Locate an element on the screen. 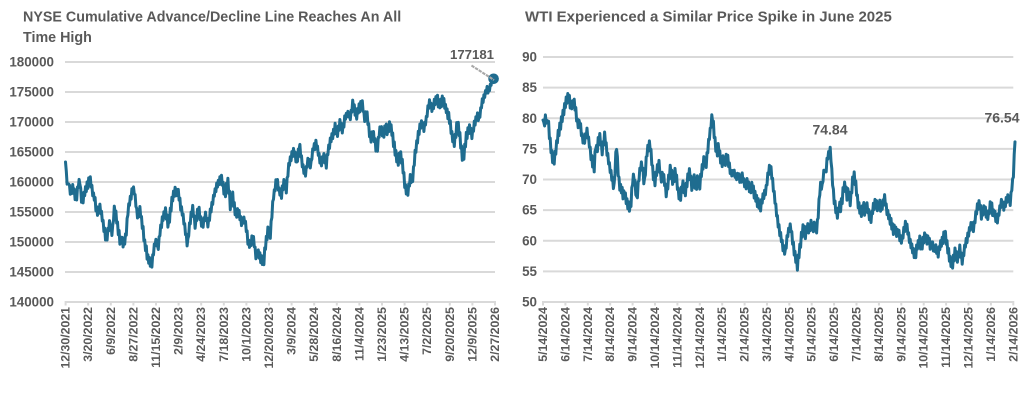  svg-text: 12/9/2025 is located at coordinates (472, 334).